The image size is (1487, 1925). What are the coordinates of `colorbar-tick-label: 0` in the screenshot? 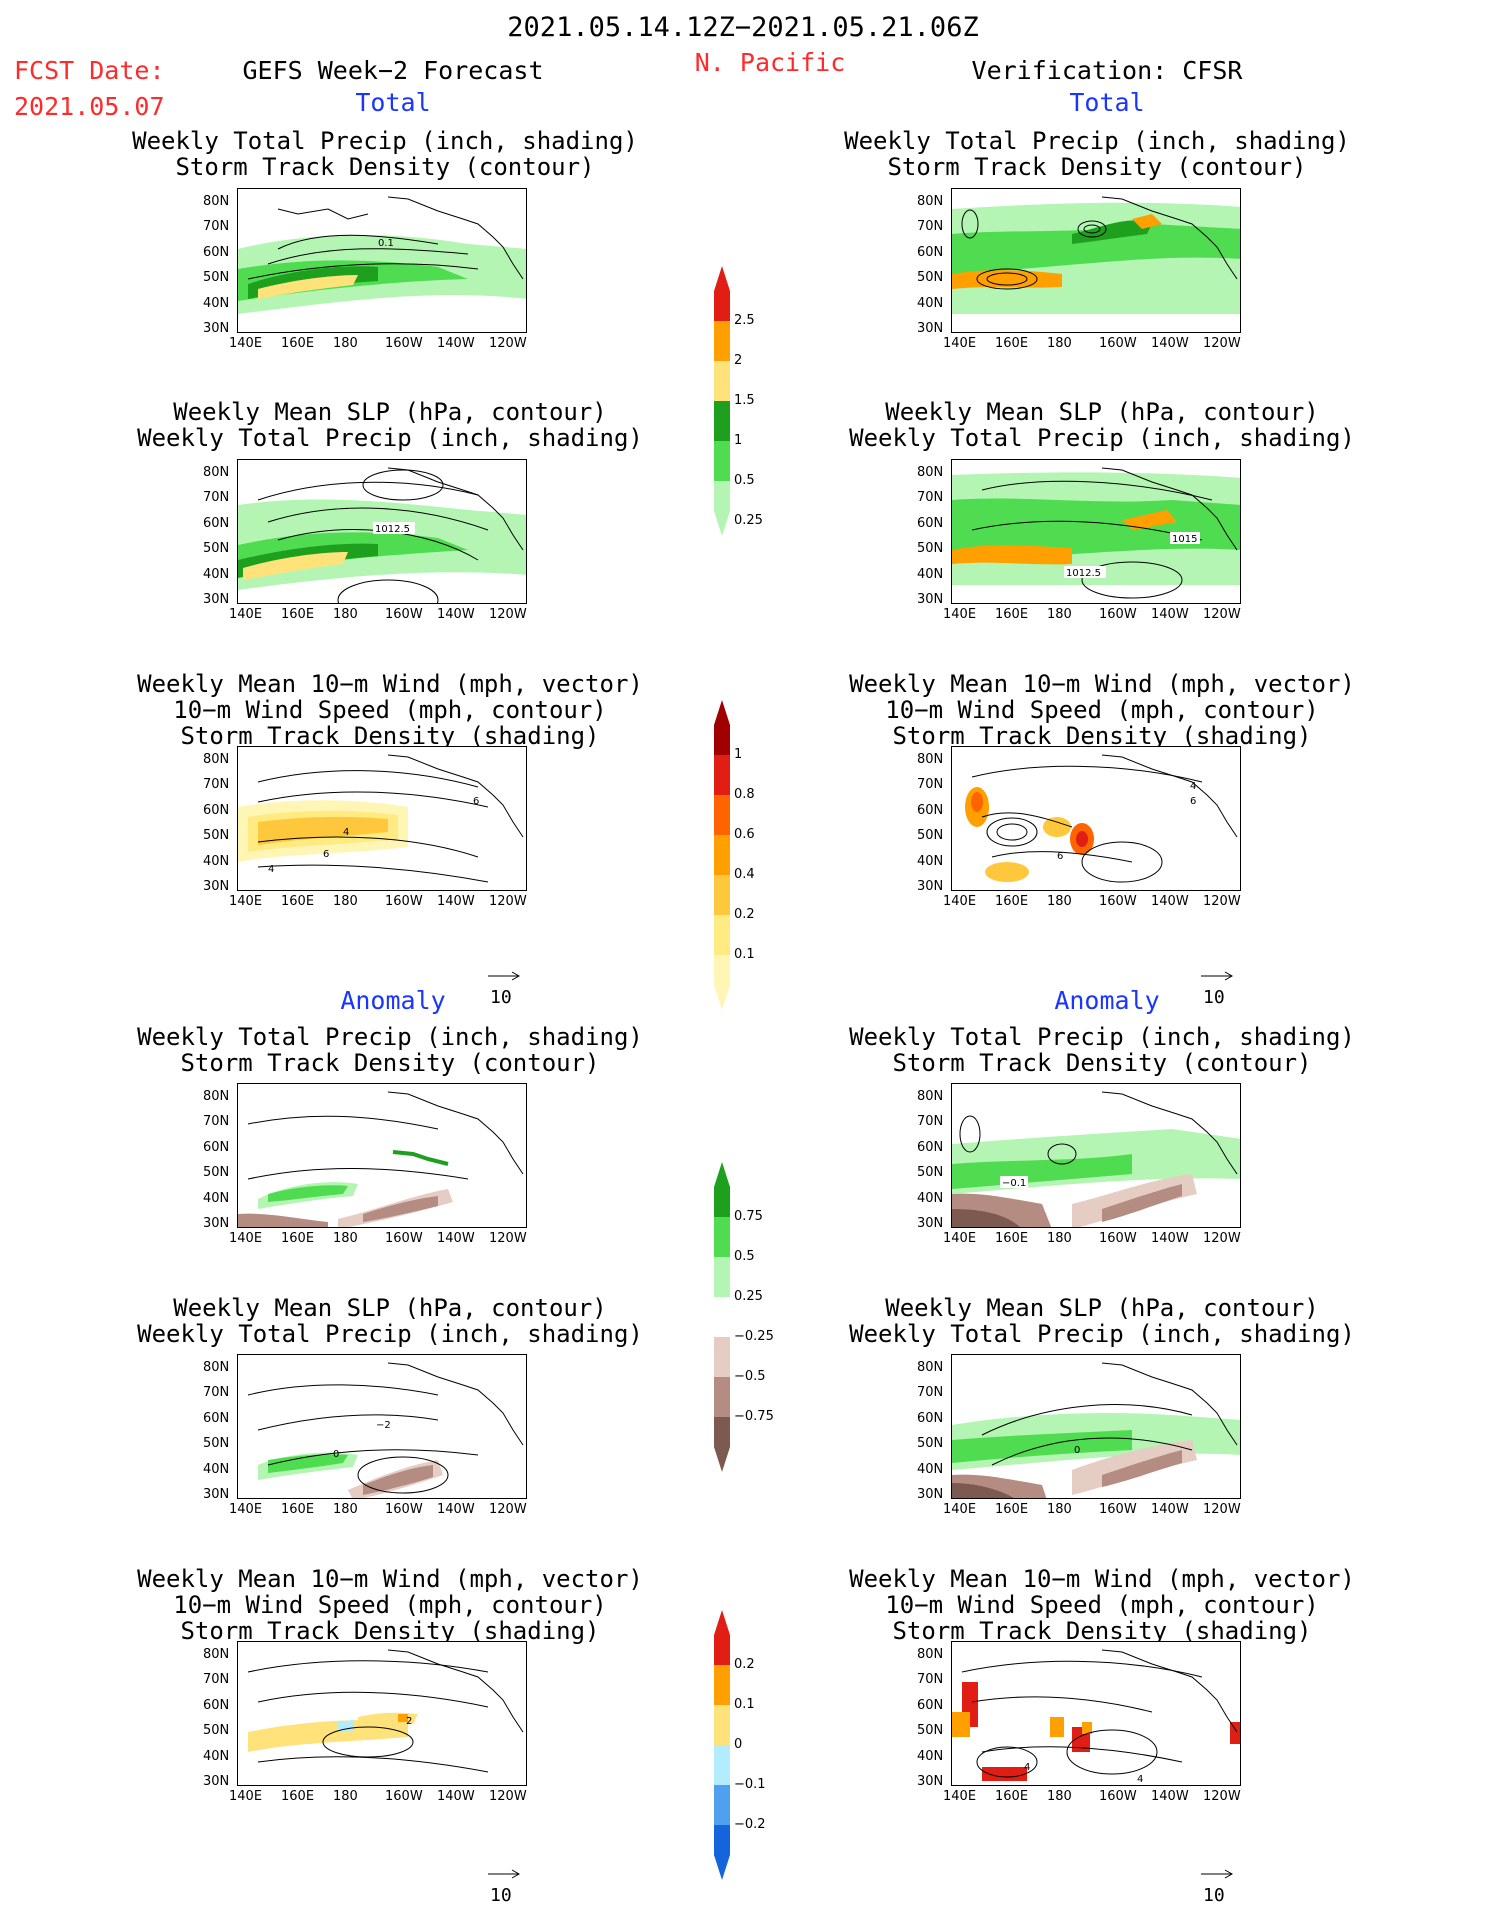 It's located at (738, 1744).